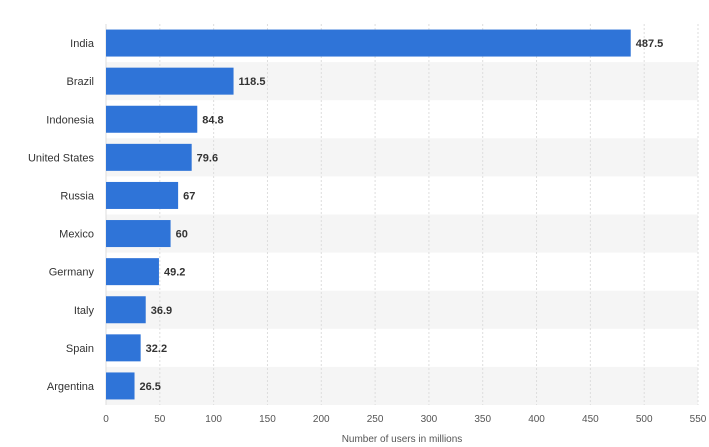 The image size is (709, 447). Describe the element at coordinates (536, 419) in the screenshot. I see `x-tick-label: 400` at that location.